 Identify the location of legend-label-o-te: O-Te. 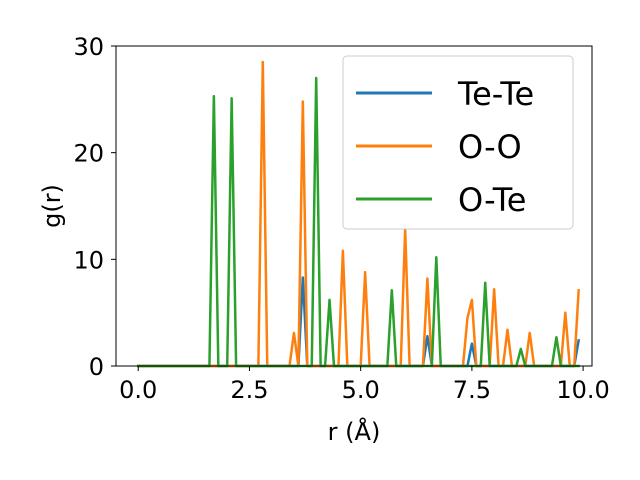
(492, 200).